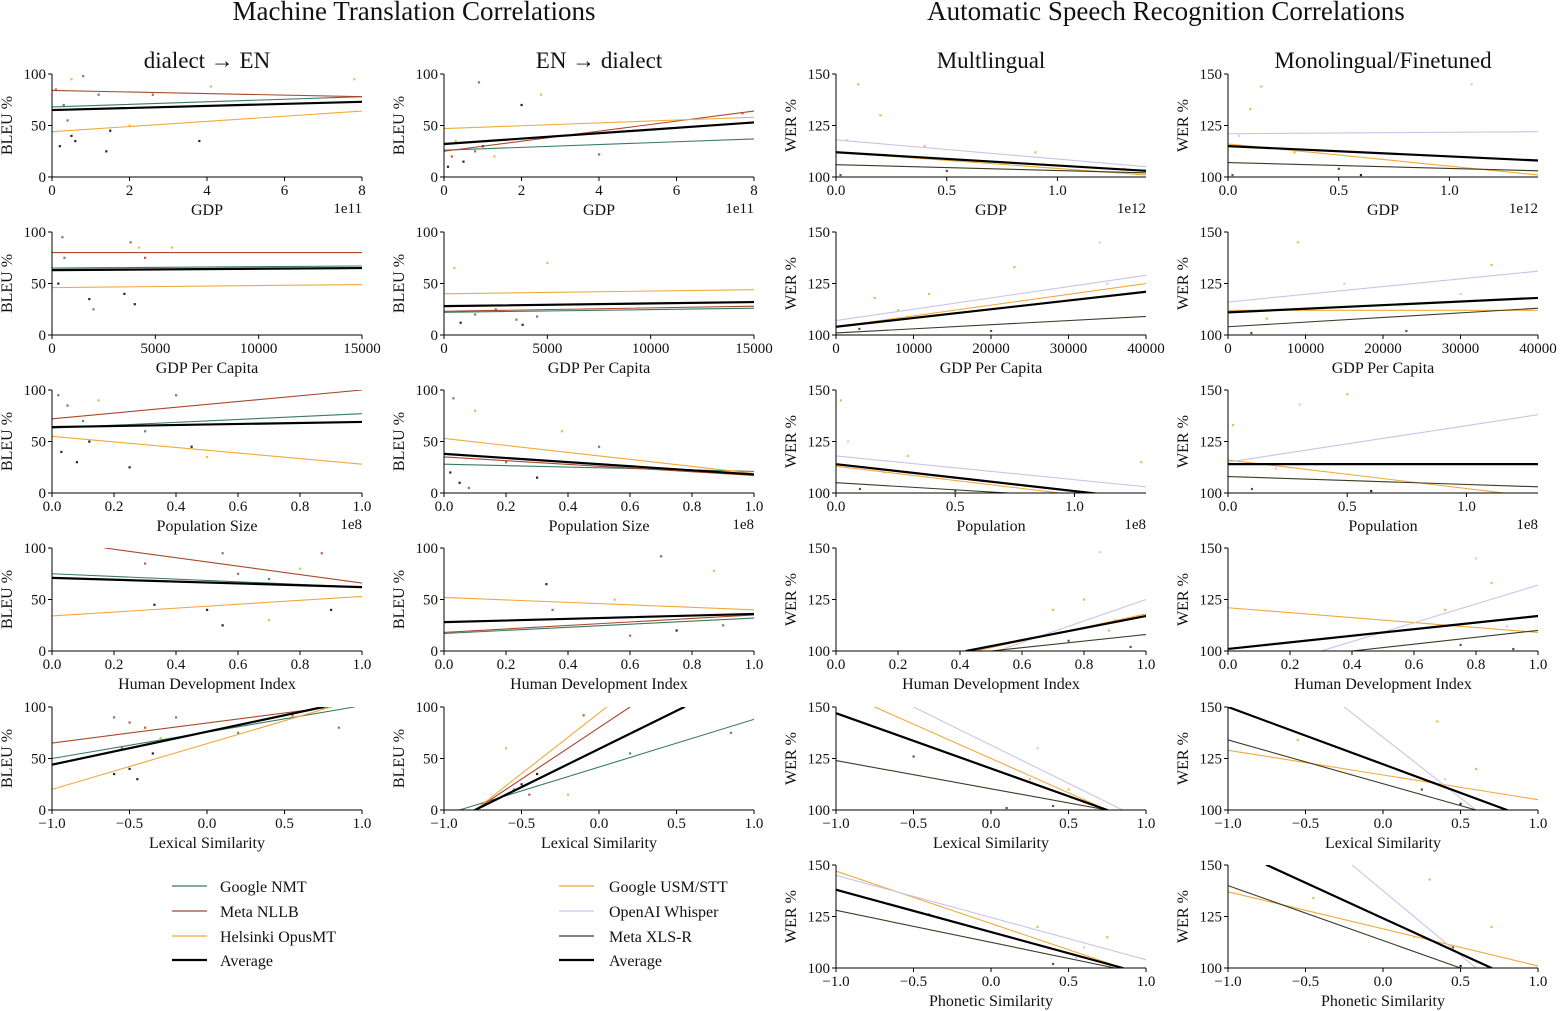  I want to click on panel-0-4-xtick-label-4: 1.0, so click(362, 824).